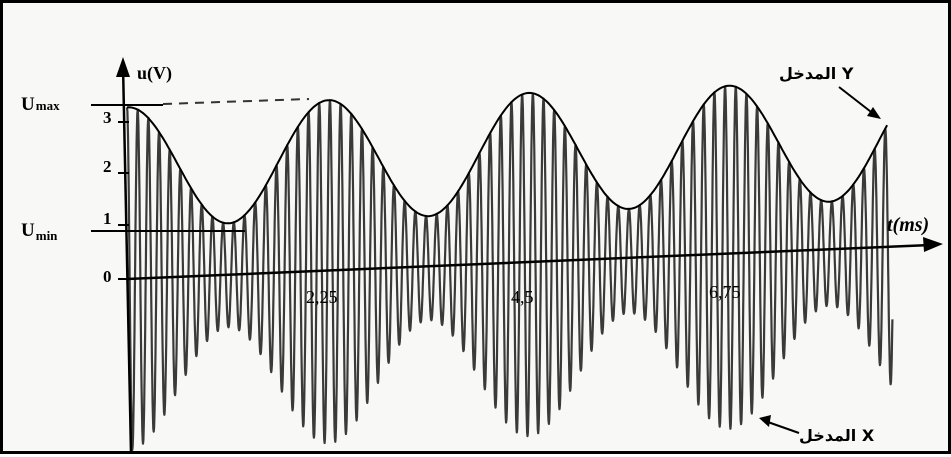 This screenshot has width=951, height=457. Describe the element at coordinates (322, 297) in the screenshot. I see `x-mark-2-25: 2,25` at that location.